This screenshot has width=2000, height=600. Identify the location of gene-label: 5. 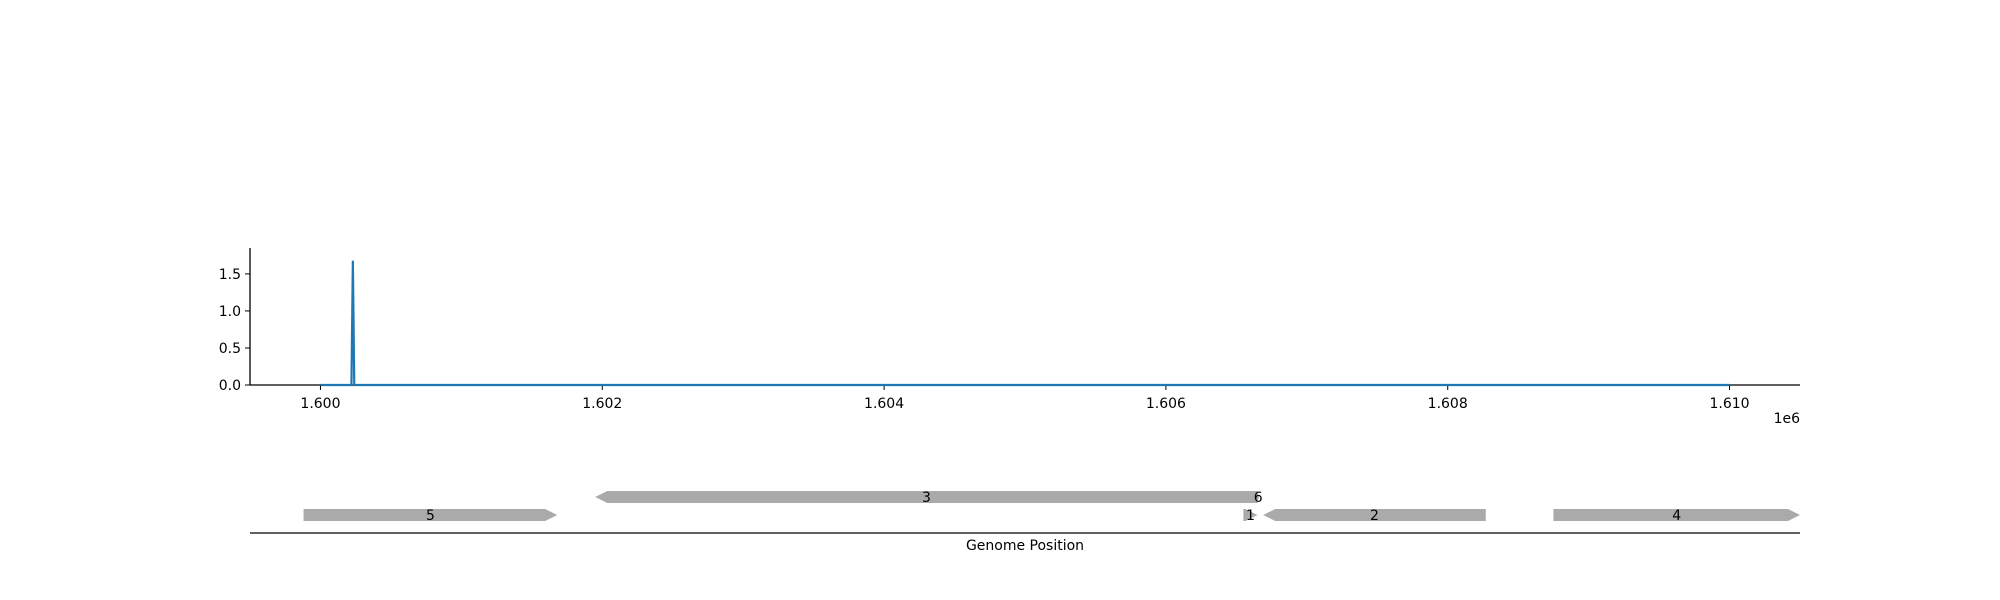
(430, 516).